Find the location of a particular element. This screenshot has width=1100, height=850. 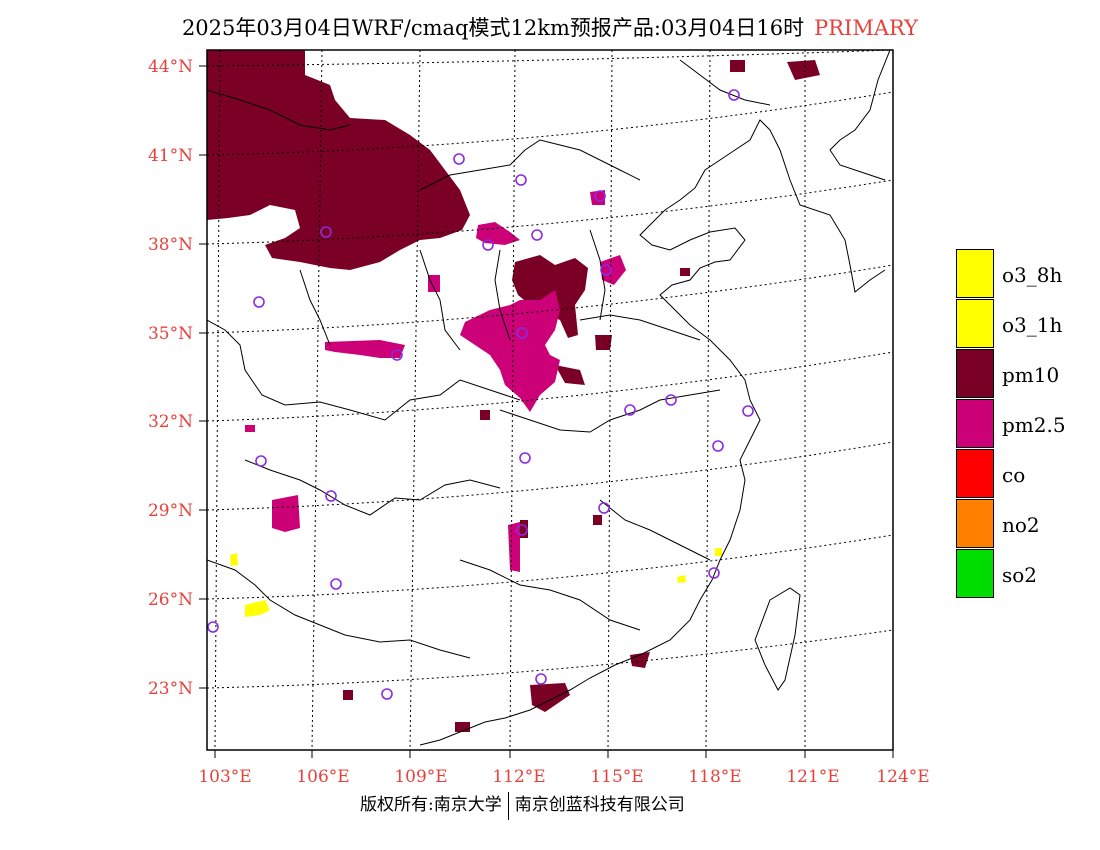

lat-label: 35°N is located at coordinates (170, 334).